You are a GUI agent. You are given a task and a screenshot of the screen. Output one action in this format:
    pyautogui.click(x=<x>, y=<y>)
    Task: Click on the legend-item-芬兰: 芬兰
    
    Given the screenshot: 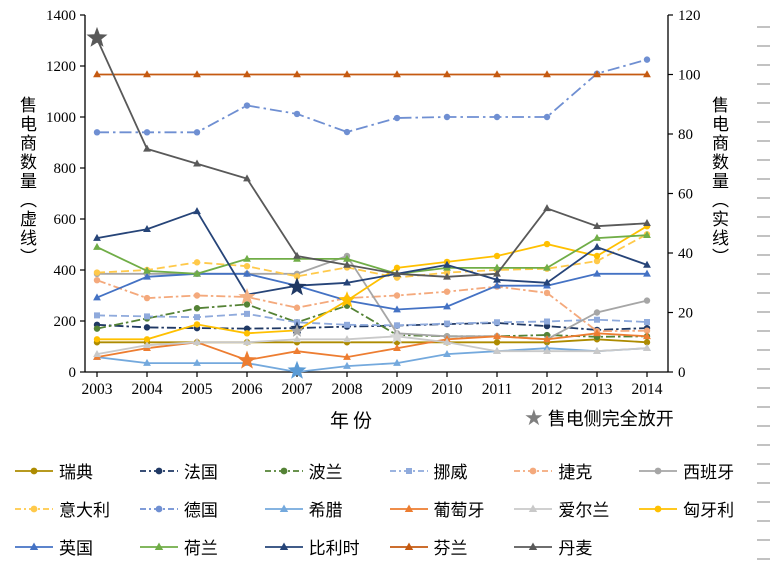 What is the action you would take?
    pyautogui.click(x=449, y=546)
    